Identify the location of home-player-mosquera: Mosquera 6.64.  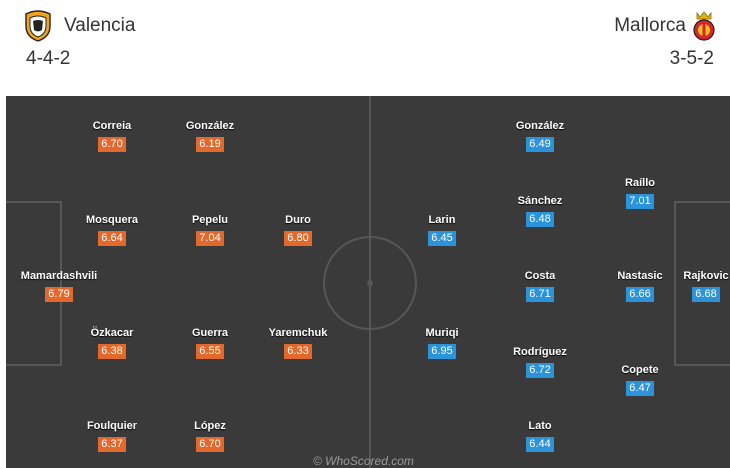
(112, 229).